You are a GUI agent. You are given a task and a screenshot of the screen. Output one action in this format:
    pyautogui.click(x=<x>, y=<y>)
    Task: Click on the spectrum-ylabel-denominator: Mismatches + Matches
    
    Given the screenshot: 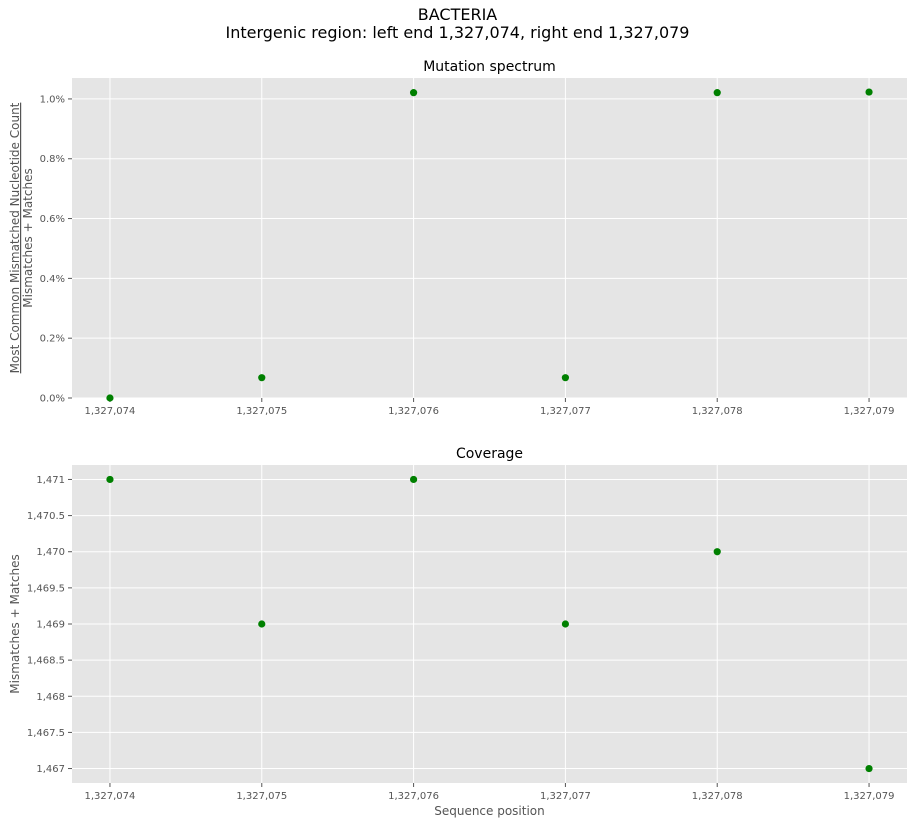 What is the action you would take?
    pyautogui.click(x=28, y=237)
    